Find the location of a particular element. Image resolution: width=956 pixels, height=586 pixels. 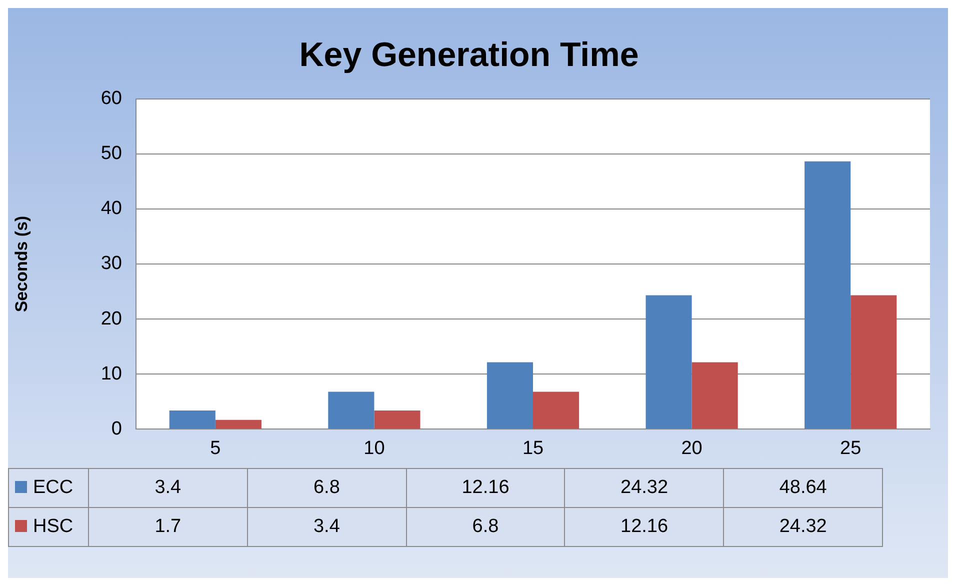

chart-title: Key Generation Time is located at coordinates (469, 55).